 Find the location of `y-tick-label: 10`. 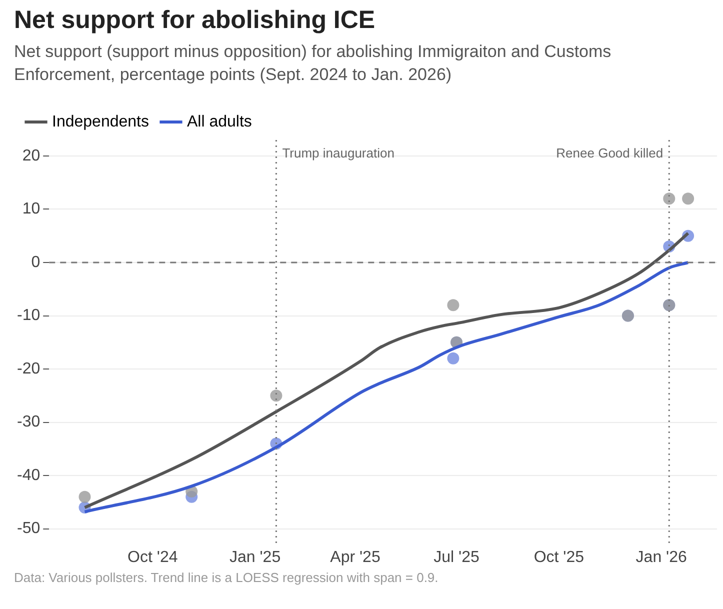

y-tick-label: 10 is located at coordinates (31, 209).